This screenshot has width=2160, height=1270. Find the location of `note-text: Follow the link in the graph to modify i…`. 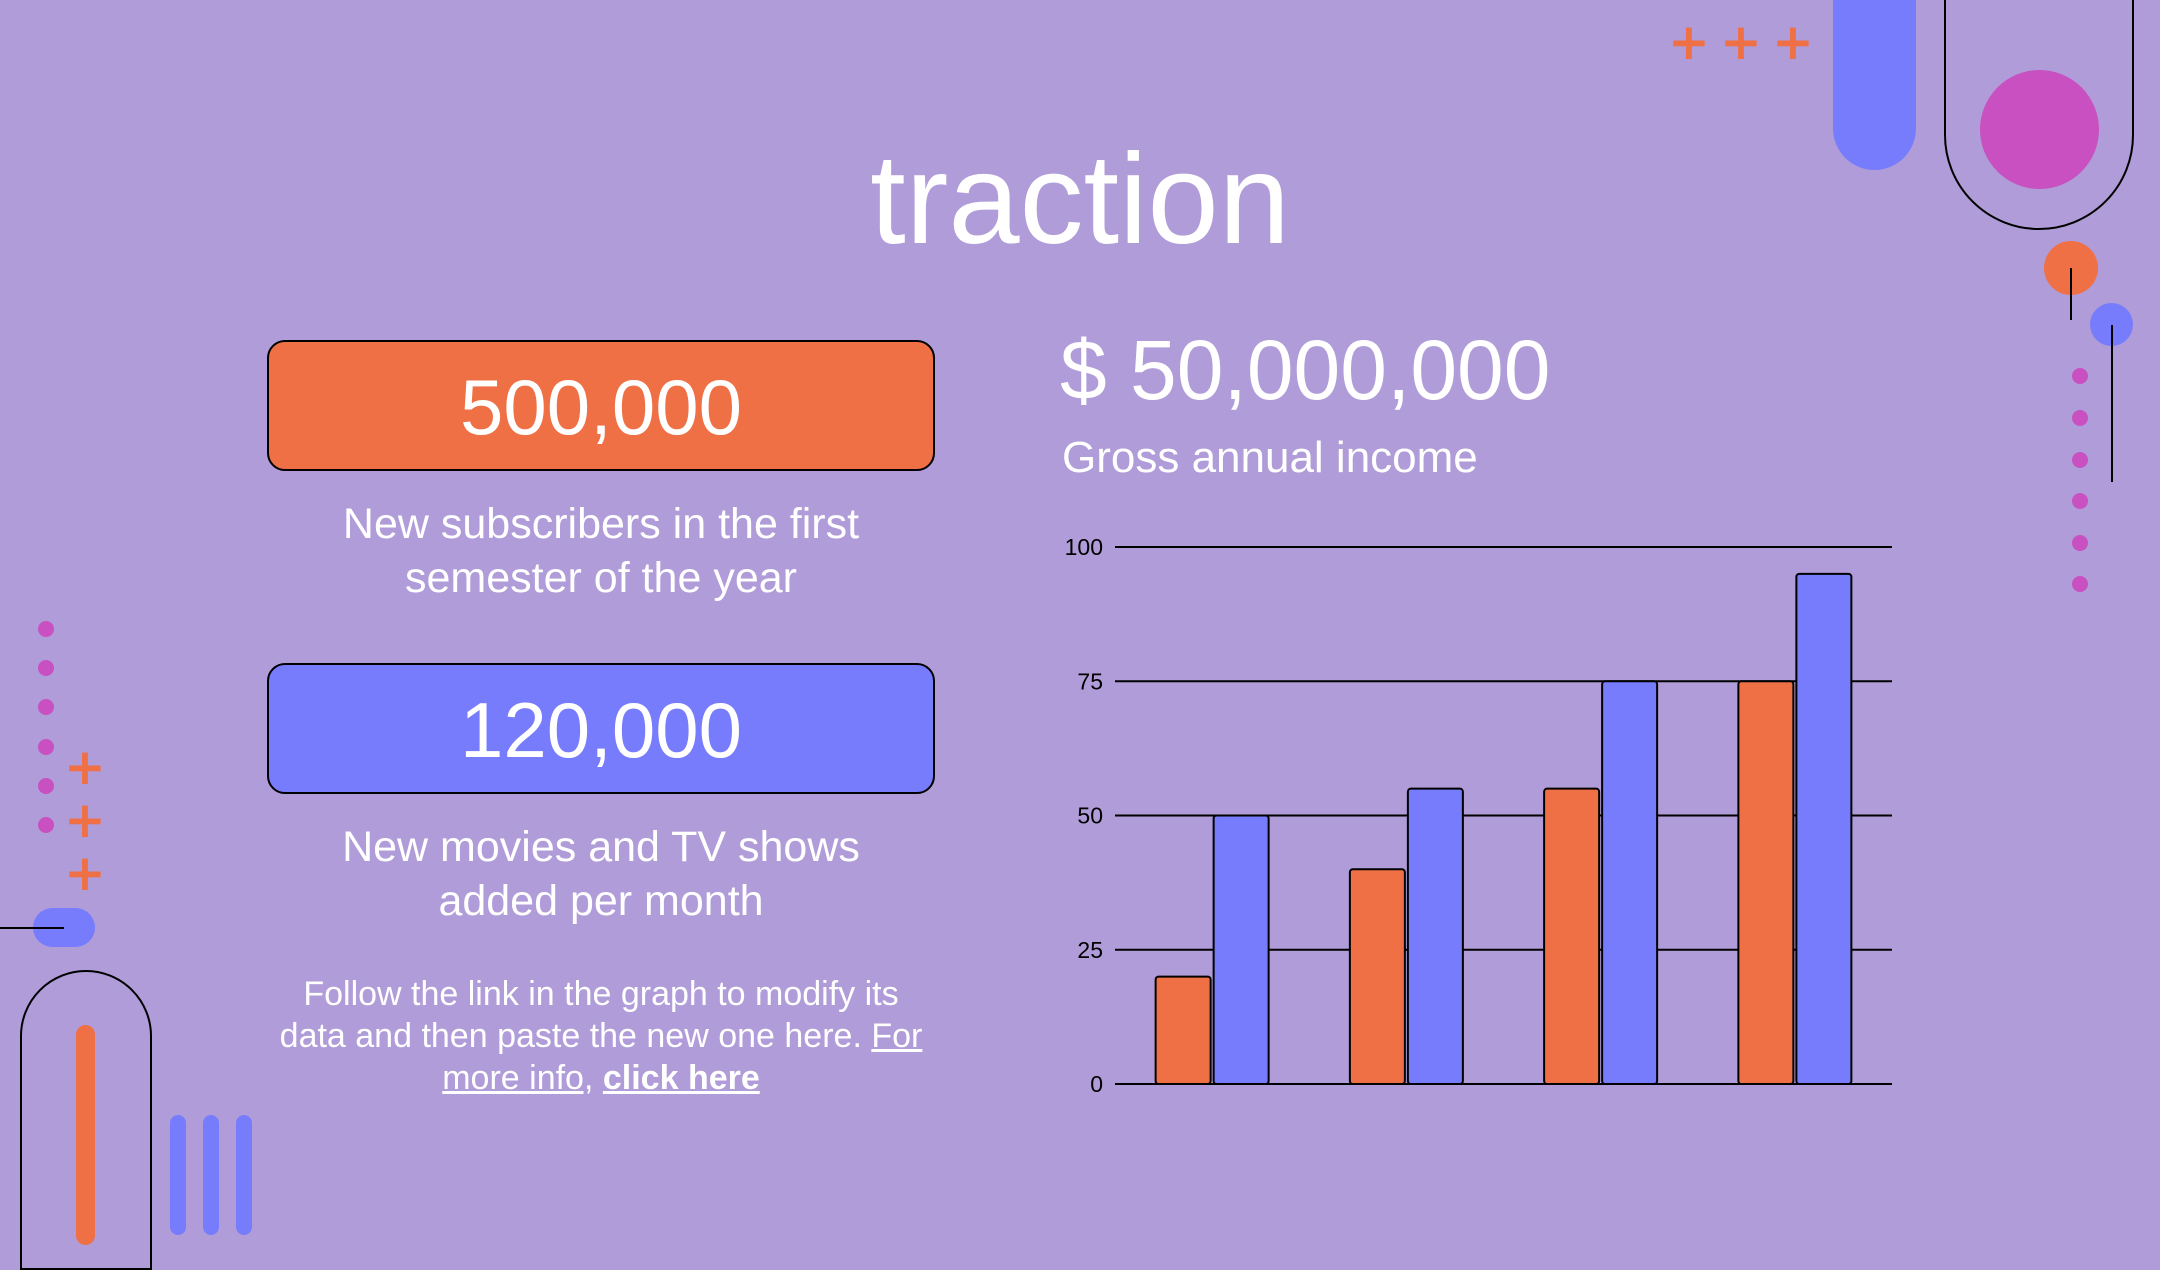

note-text: Follow the link in the graph to modify i… is located at coordinates (601, 1036).